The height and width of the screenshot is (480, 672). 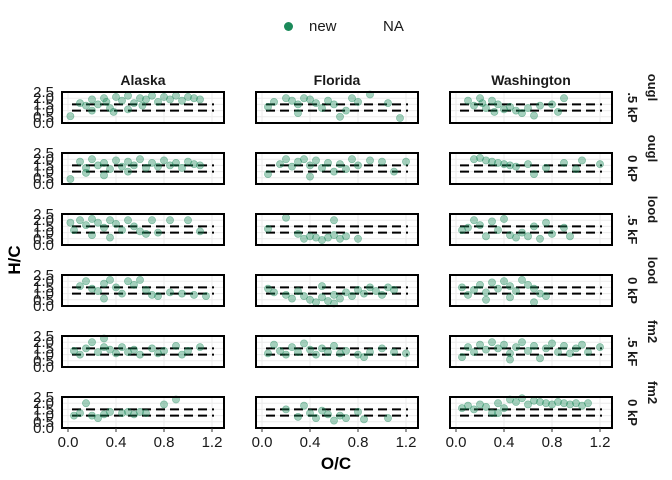 I want to click on x-tick-label: 0.0, so click(x=456, y=442).